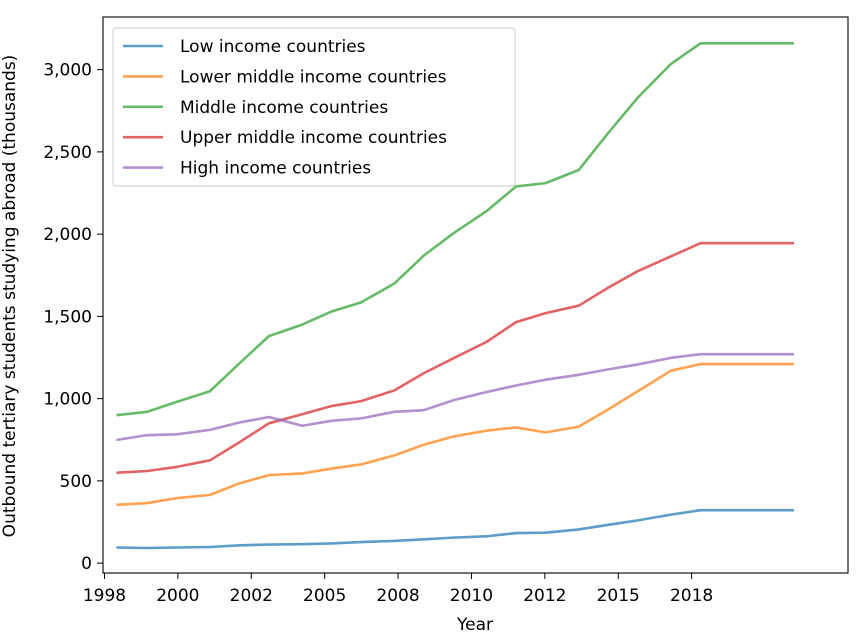 The width and height of the screenshot is (856, 635). What do you see at coordinates (275, 169) in the screenshot?
I see `legend-label-high-income-countries: High income countries` at bounding box center [275, 169].